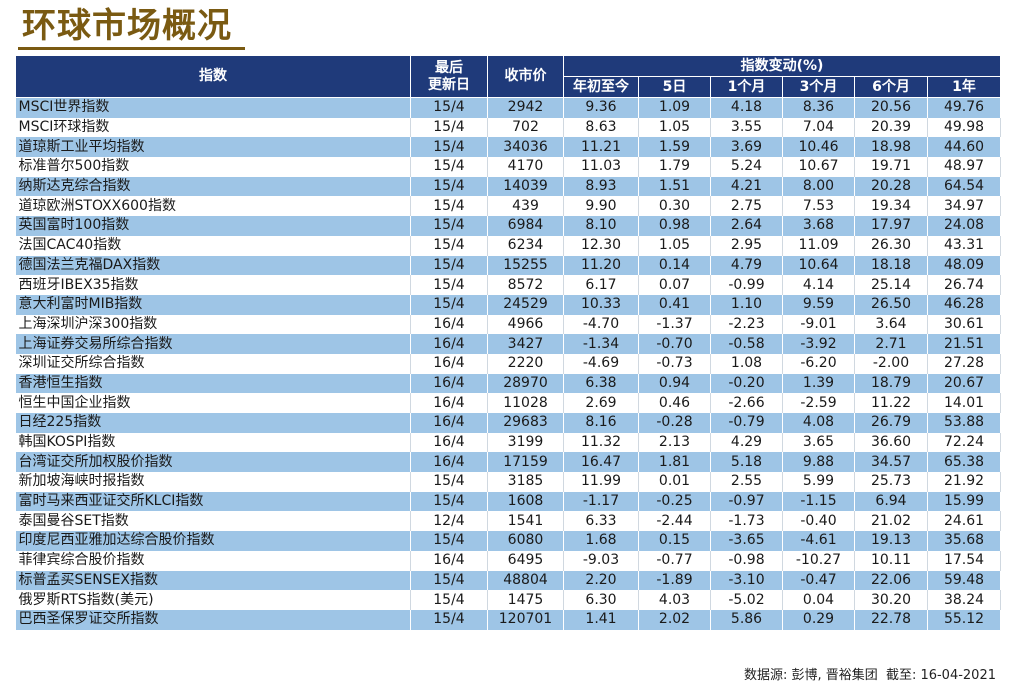 Image resolution: width=1025 pixels, height=690 pixels. I want to click on change-6m-cell: 34.57, so click(891, 462).